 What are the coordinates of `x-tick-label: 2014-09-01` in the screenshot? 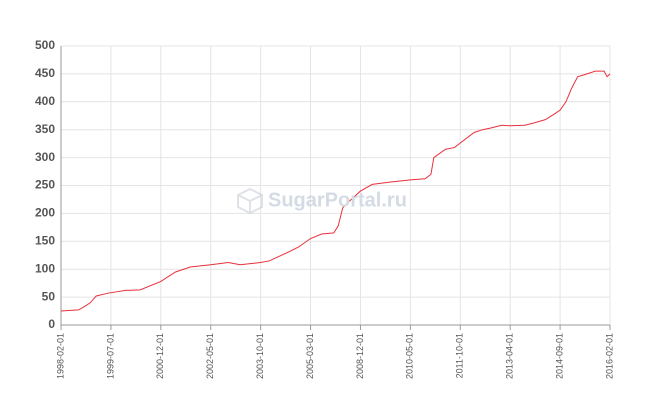 It's located at (559, 356).